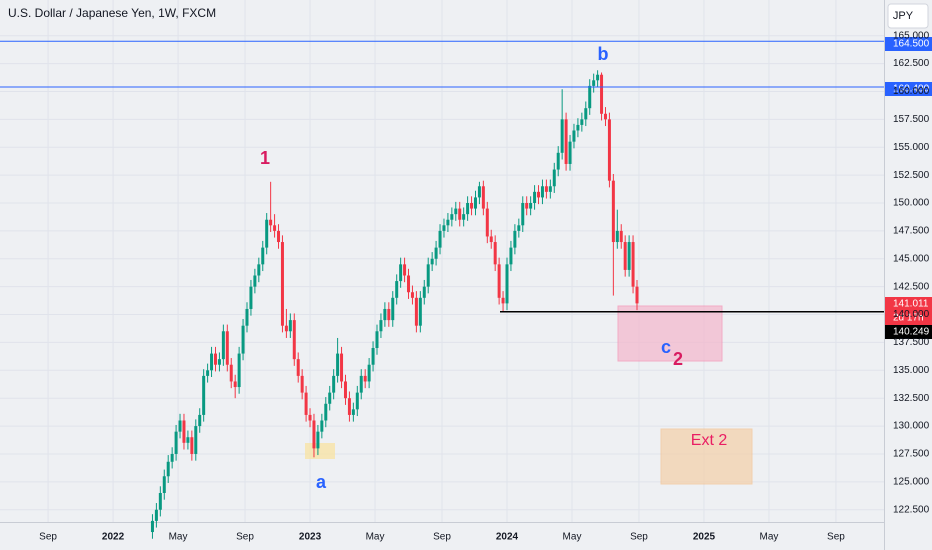 This screenshot has height=550, width=932. What do you see at coordinates (911, 398) in the screenshot?
I see `y-tick-label: 132.500` at bounding box center [911, 398].